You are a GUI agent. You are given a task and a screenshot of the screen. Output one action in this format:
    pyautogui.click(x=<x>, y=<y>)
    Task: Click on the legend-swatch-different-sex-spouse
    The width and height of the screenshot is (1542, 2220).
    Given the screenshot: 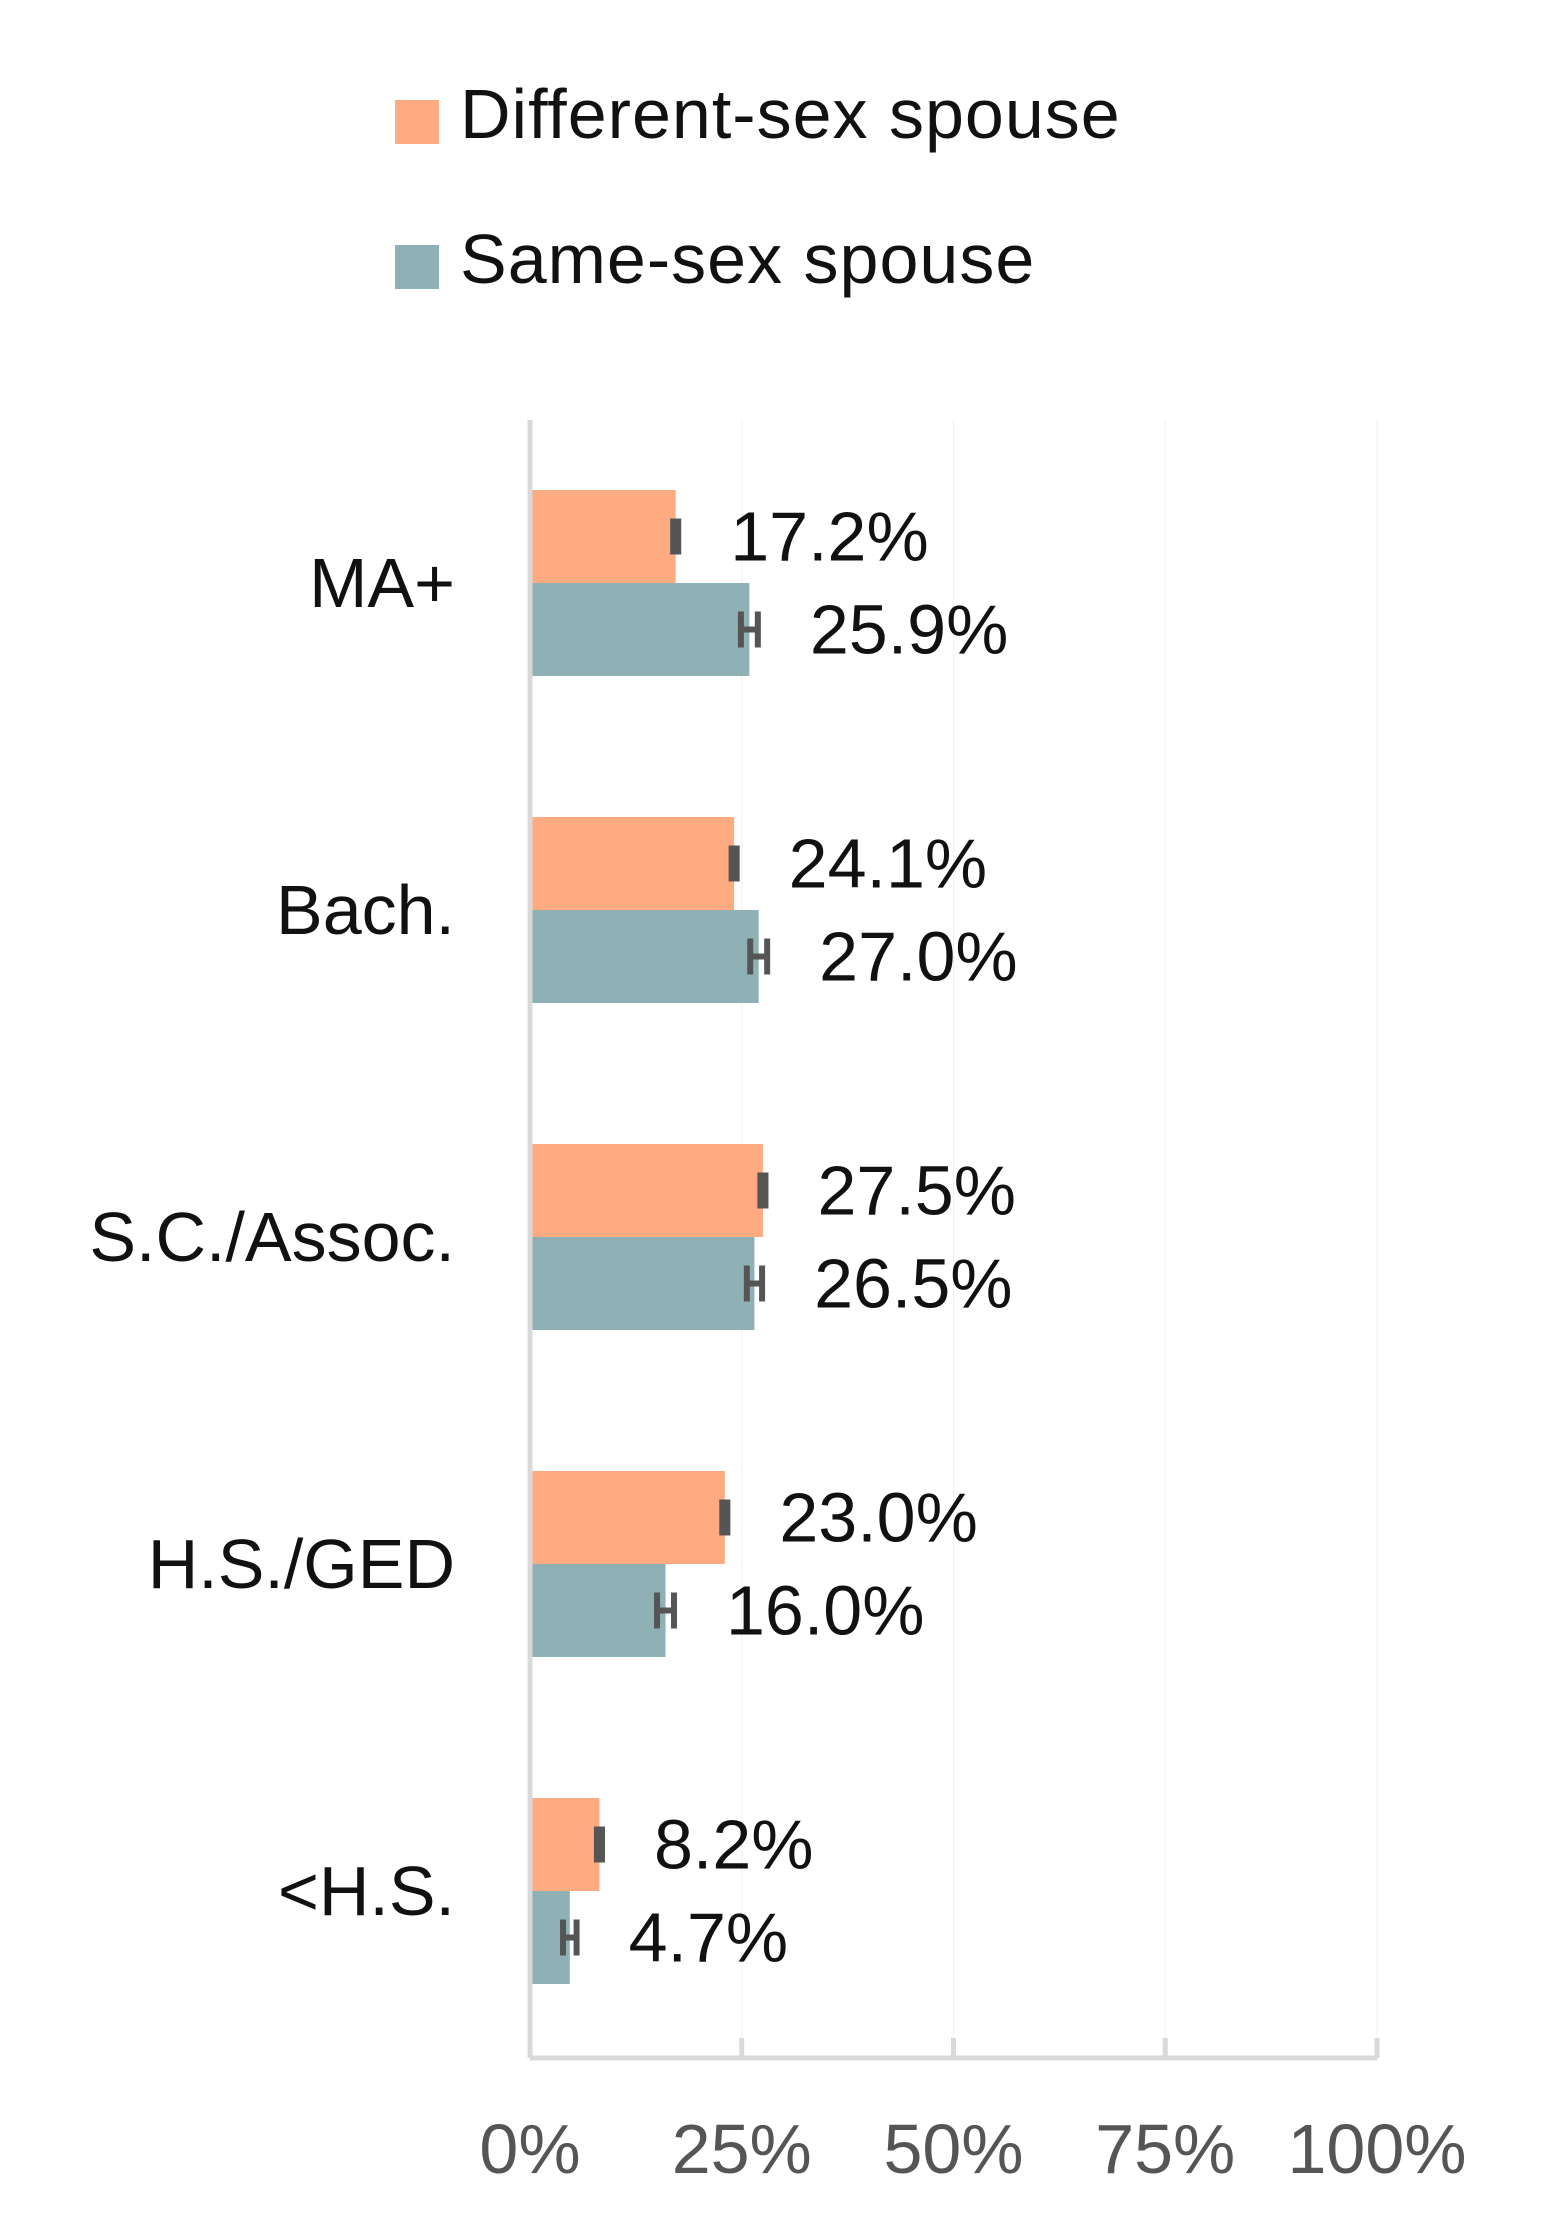 What is the action you would take?
    pyautogui.click(x=417, y=122)
    